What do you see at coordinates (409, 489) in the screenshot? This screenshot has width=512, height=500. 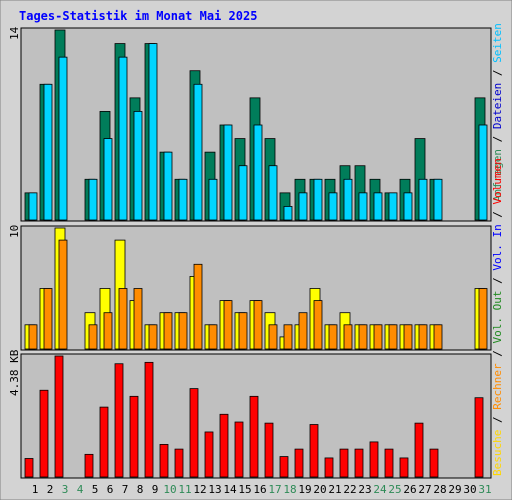 I see `x-tick-label-day-26: 26` at bounding box center [409, 489].